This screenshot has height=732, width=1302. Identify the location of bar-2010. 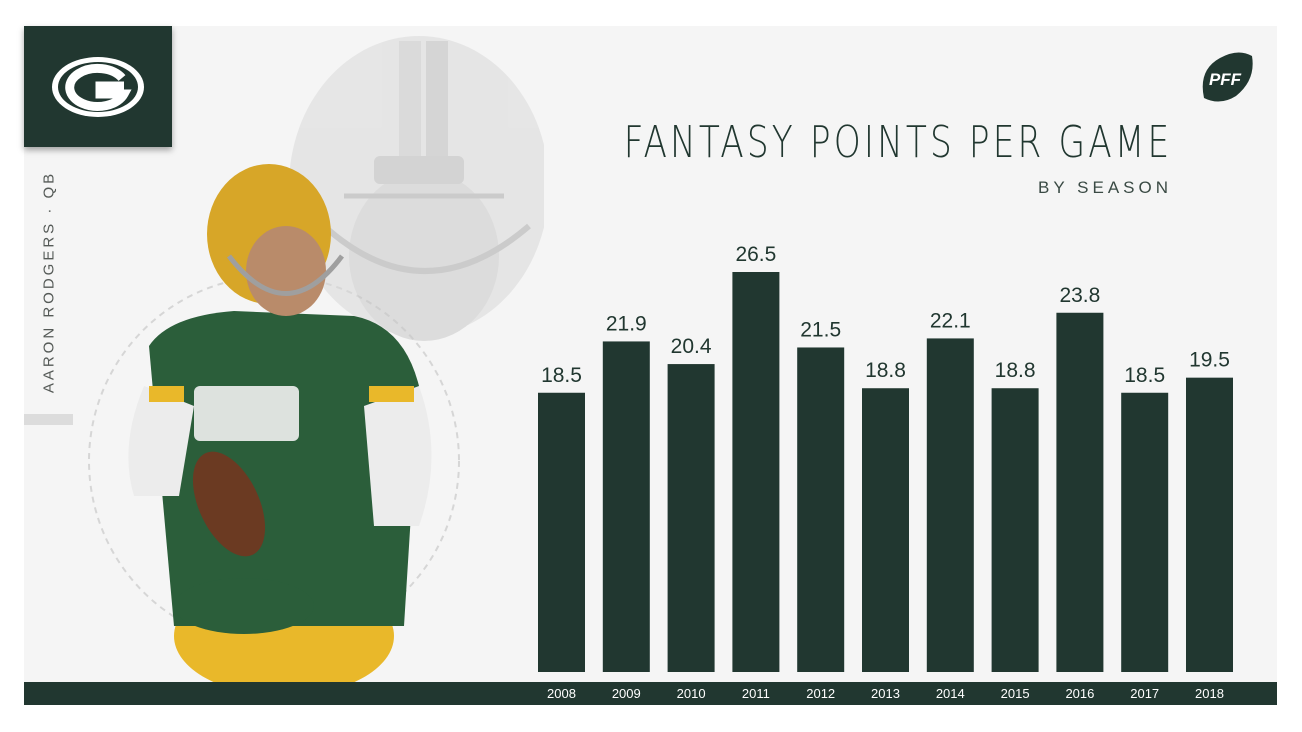
(691, 518).